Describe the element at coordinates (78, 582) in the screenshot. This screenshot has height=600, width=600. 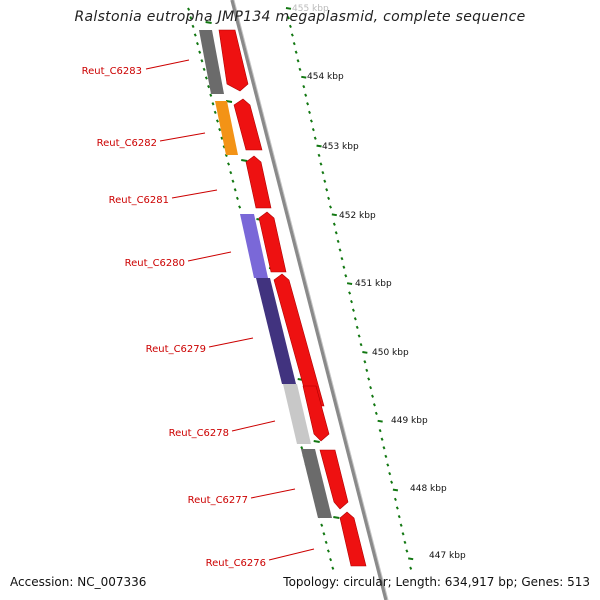
I see `accession-text: Accession: NC_007336` at that location.